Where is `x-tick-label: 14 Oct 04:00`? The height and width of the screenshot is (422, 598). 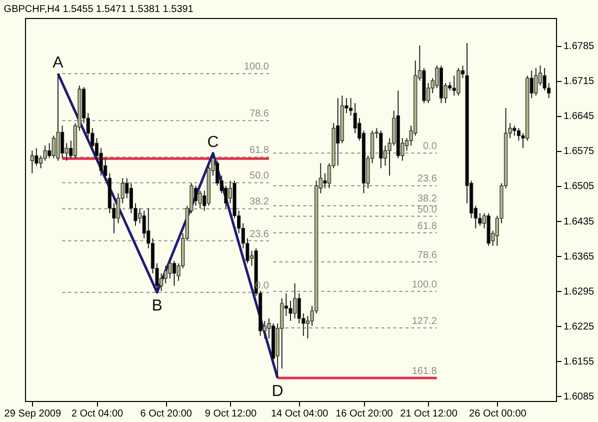 x-tick-label: 14 Oct 04:00 is located at coordinates (299, 414).